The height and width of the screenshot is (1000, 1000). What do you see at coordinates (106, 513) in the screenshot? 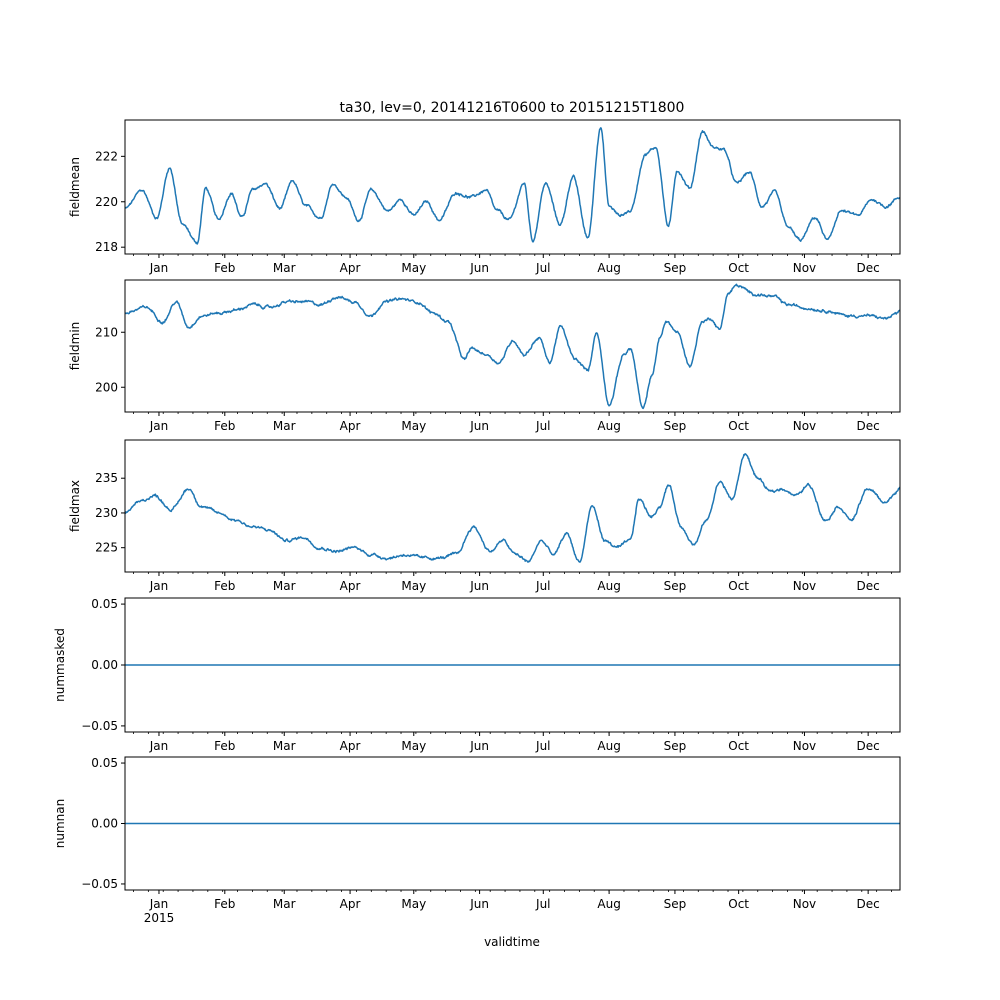
I see `y-tick-label: 230` at bounding box center [106, 513].